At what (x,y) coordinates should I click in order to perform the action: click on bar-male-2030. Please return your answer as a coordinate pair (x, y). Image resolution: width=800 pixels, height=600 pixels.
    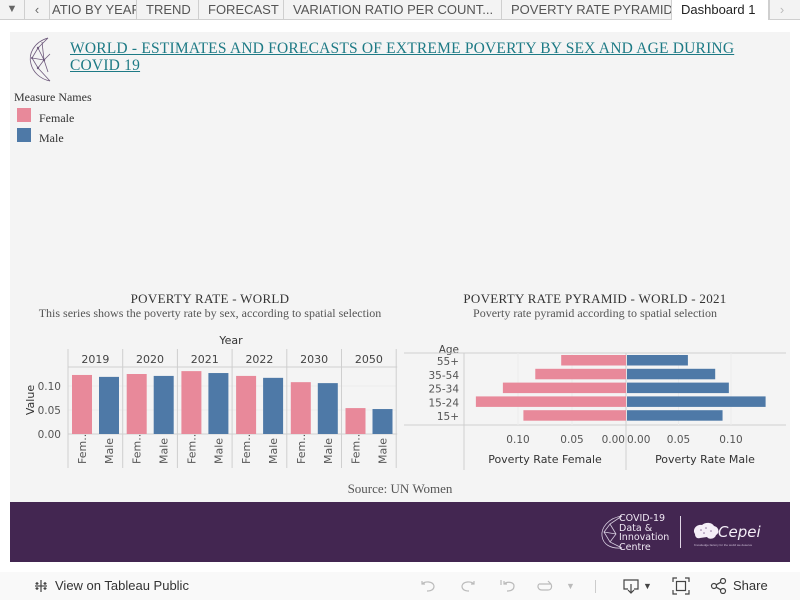
    Looking at the image, I should click on (327, 408).